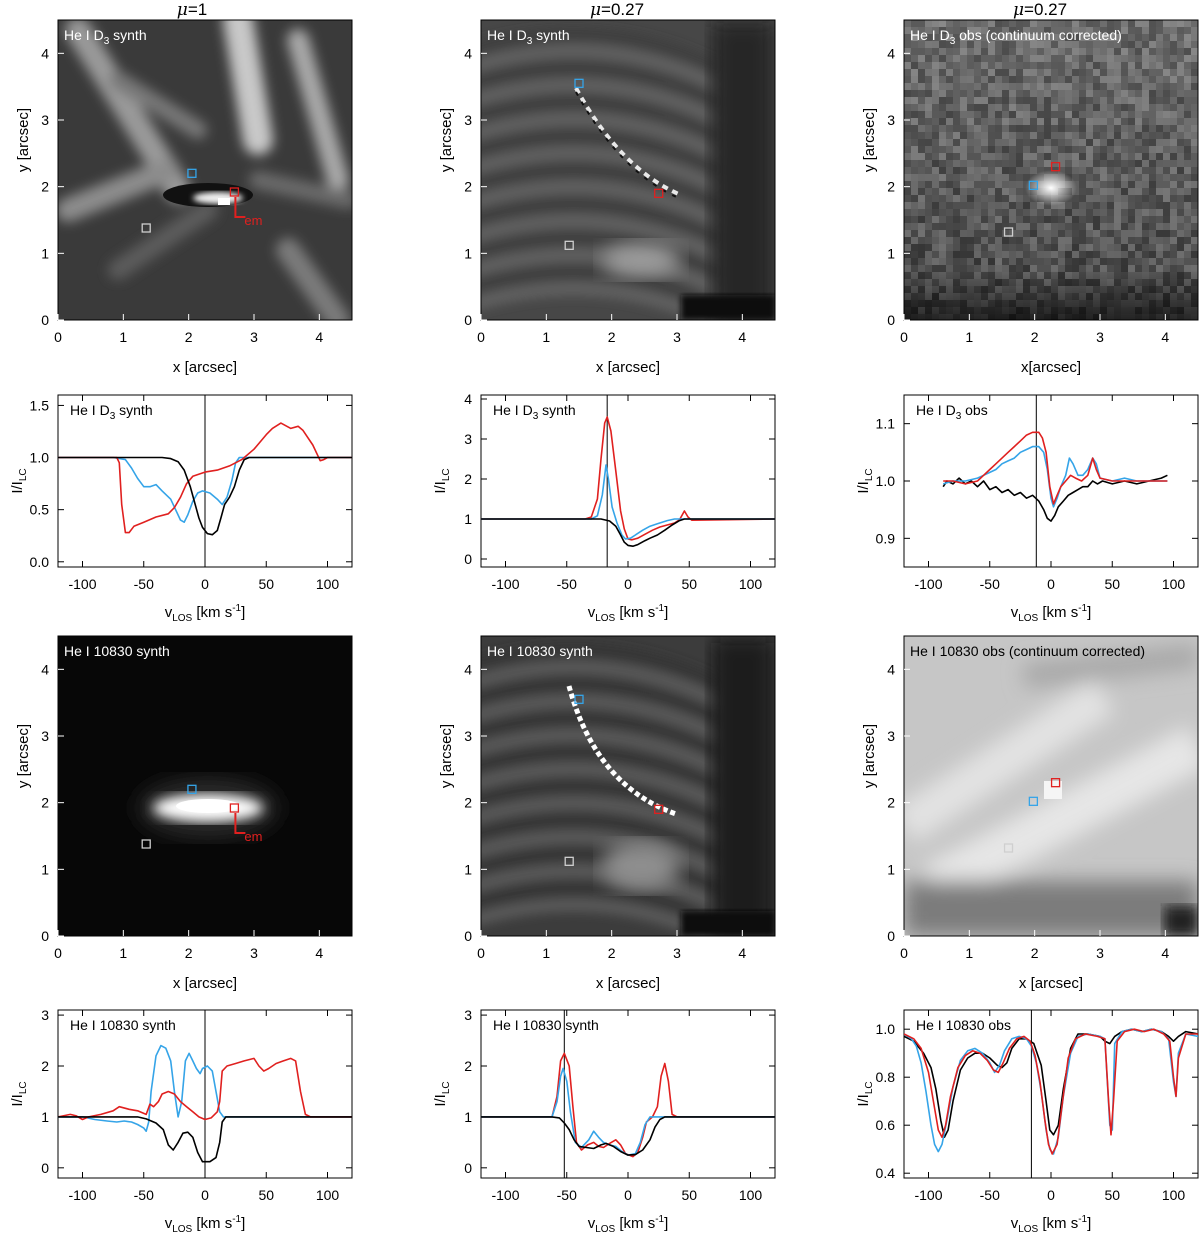  What do you see at coordinates (546, 1025) in the screenshot?
I see `panel-title: He I 10830 synth` at bounding box center [546, 1025].